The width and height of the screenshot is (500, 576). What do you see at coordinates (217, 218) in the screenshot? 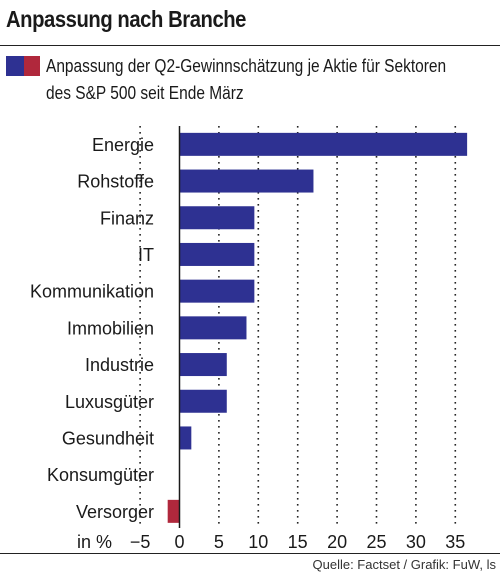
I see `bar-finanz` at bounding box center [217, 218].